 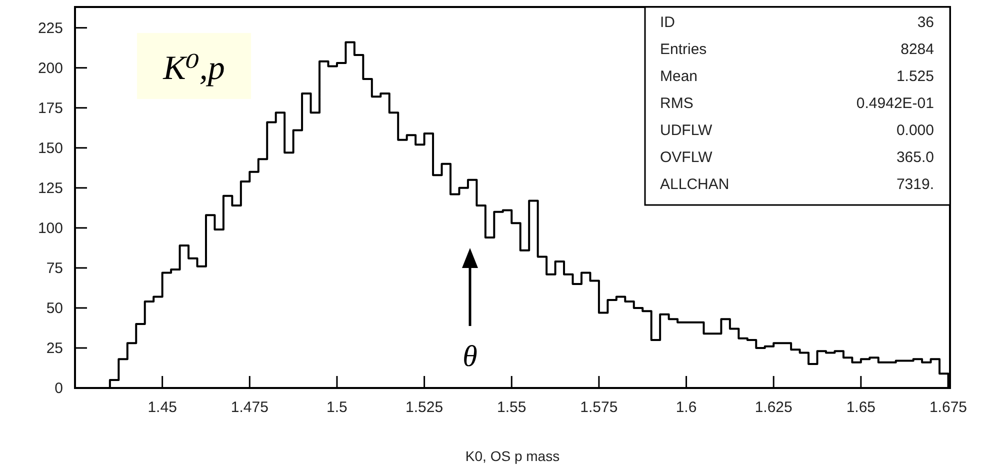 I want to click on annotation: 7319., so click(x=915, y=184).